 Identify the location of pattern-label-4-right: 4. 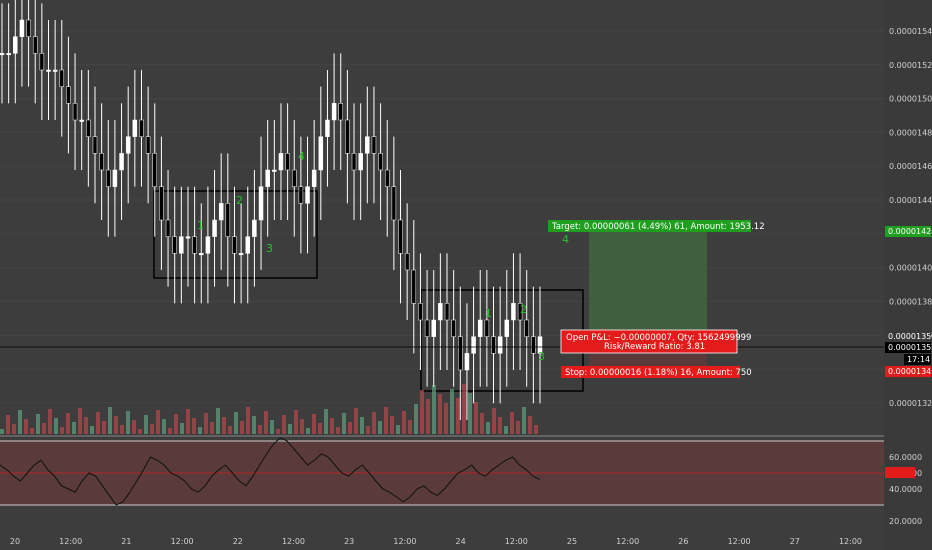
(565, 239).